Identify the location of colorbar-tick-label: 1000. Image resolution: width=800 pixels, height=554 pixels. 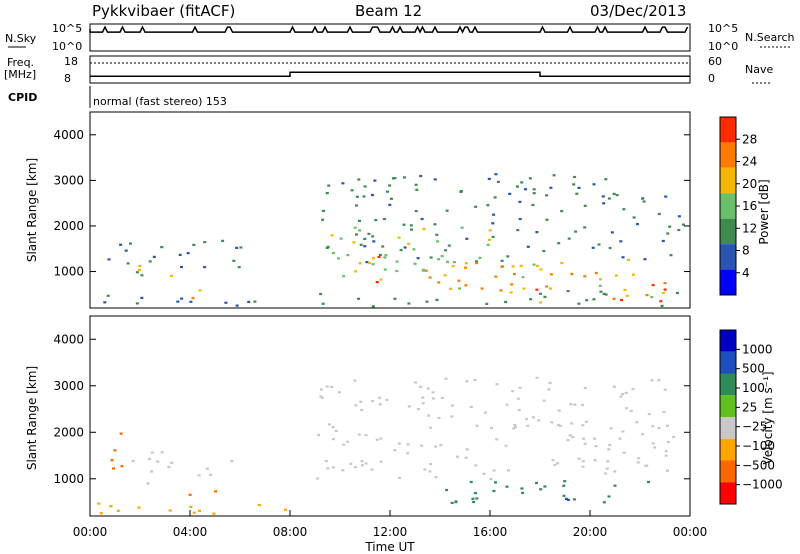
(757, 349).